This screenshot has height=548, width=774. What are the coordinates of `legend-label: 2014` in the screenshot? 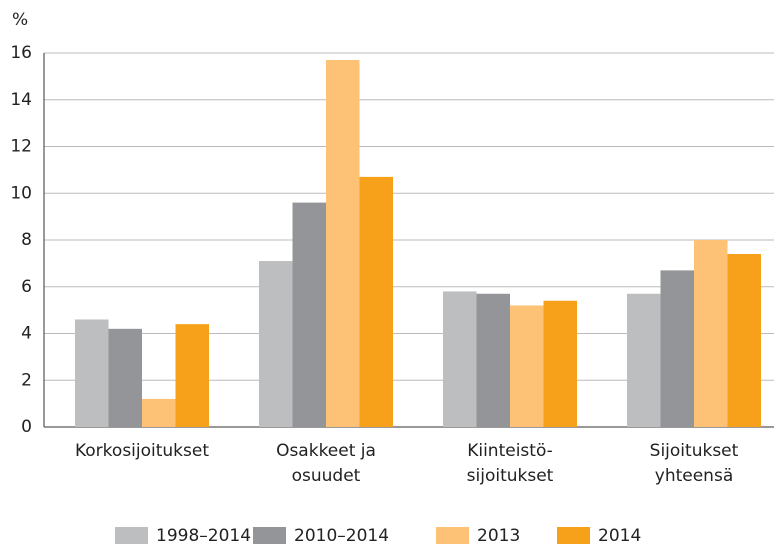 It's located at (619, 536).